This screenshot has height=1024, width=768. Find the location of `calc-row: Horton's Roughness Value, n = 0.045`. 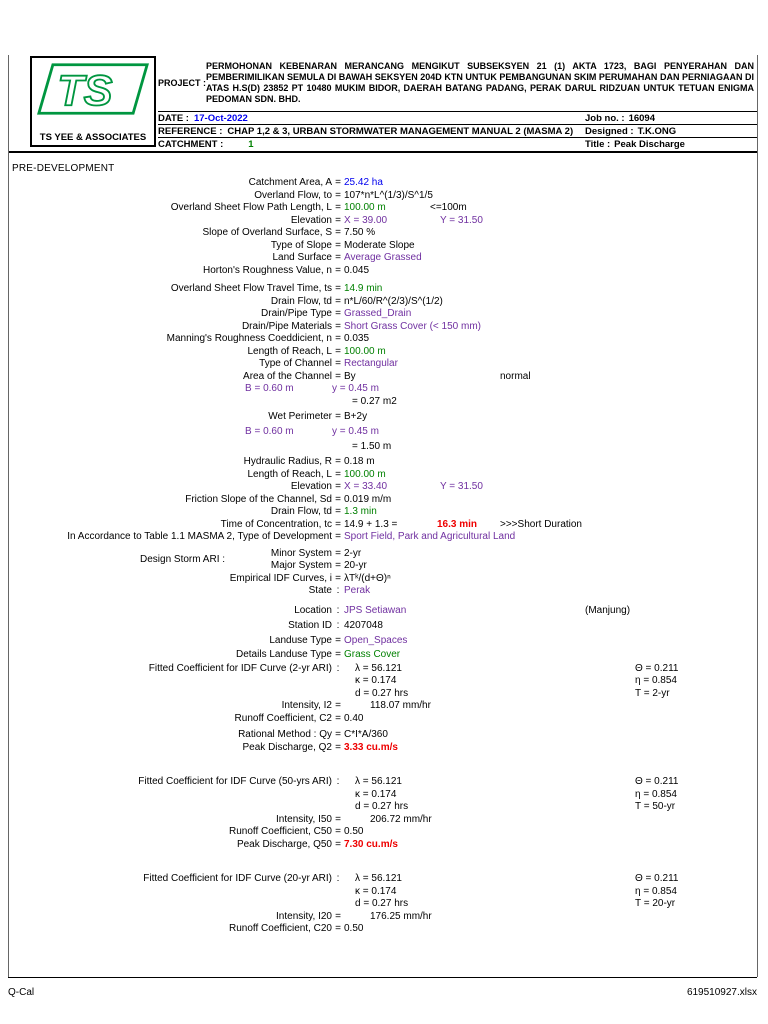

calc-row: Horton's Roughness Value, n = 0.045 is located at coordinates (384, 271).